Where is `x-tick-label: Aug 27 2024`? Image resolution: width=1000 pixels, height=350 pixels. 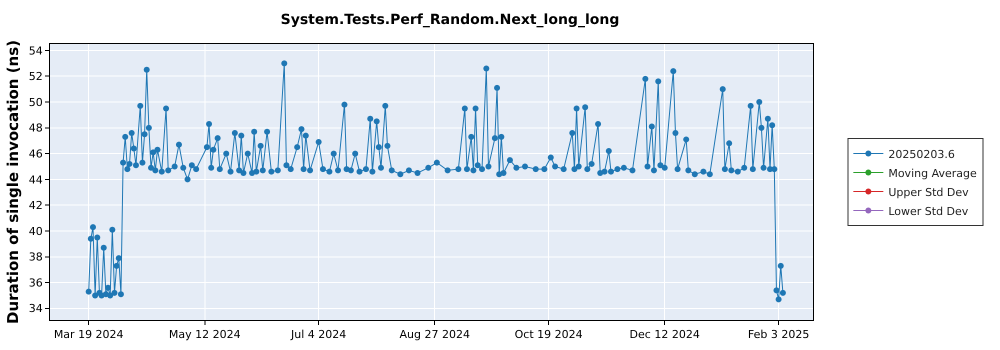 x-tick-label: Aug 27 2024 is located at coordinates (434, 335).